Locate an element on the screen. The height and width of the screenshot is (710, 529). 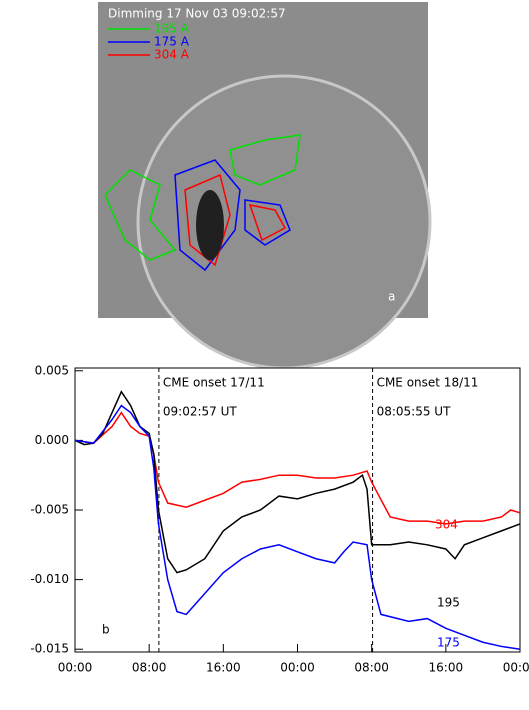
y-tick-label: -0.015 is located at coordinates (49, 649).